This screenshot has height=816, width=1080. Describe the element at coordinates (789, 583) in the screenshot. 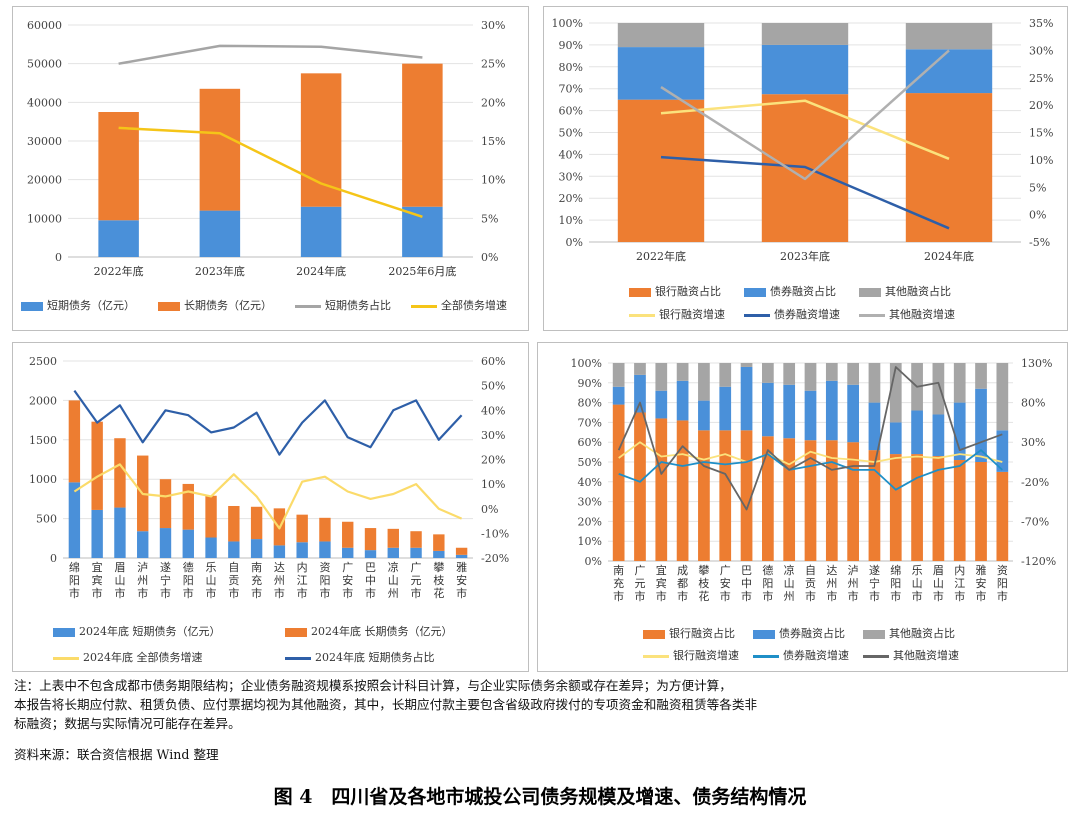

I see `x-tick-label: 凉山州` at that location.